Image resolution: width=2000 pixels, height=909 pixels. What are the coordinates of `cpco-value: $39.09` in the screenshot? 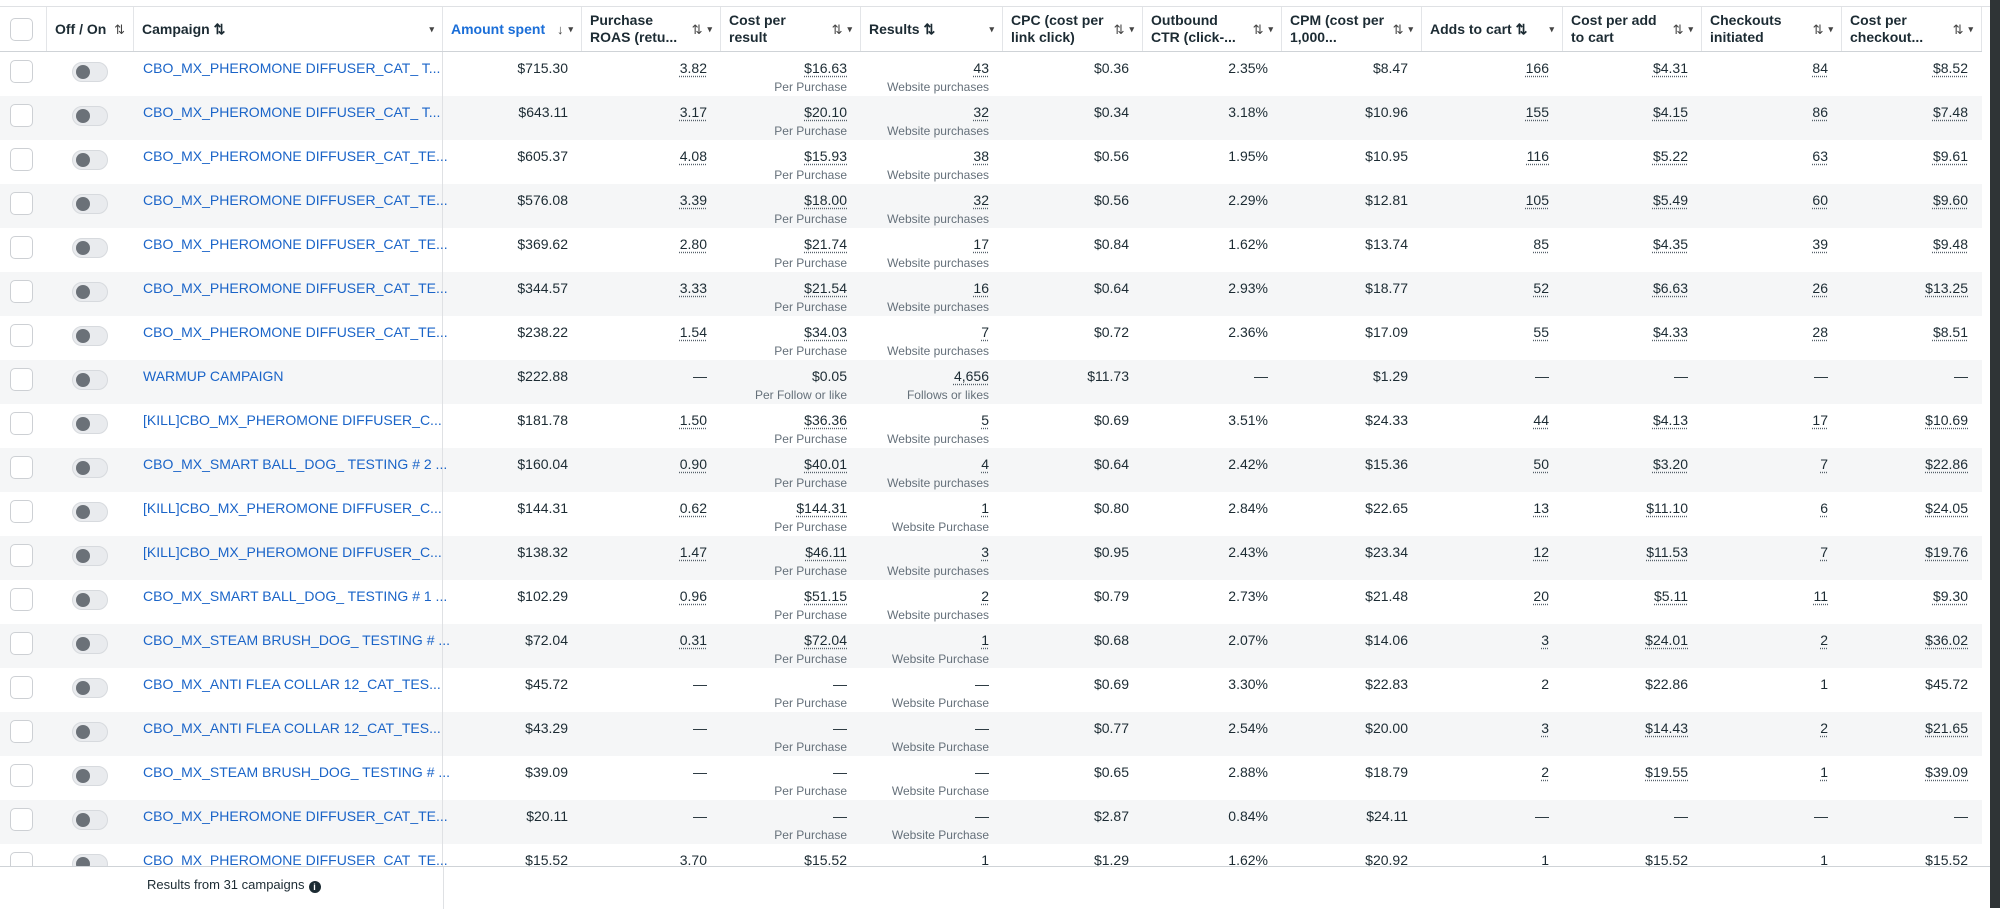 It's located at (1946, 772).